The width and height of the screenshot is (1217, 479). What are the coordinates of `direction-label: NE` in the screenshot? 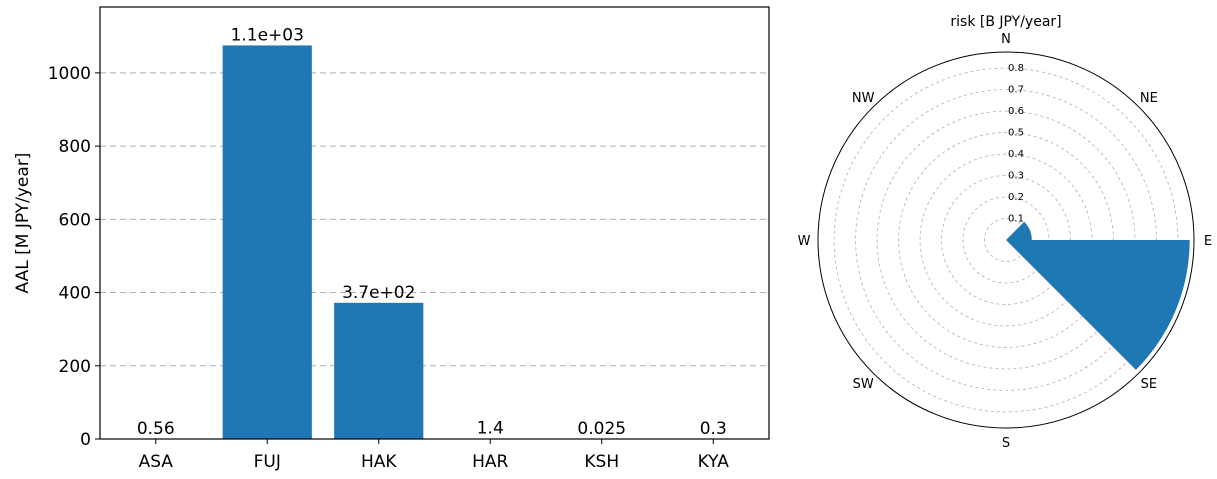 It's located at (1149, 98).